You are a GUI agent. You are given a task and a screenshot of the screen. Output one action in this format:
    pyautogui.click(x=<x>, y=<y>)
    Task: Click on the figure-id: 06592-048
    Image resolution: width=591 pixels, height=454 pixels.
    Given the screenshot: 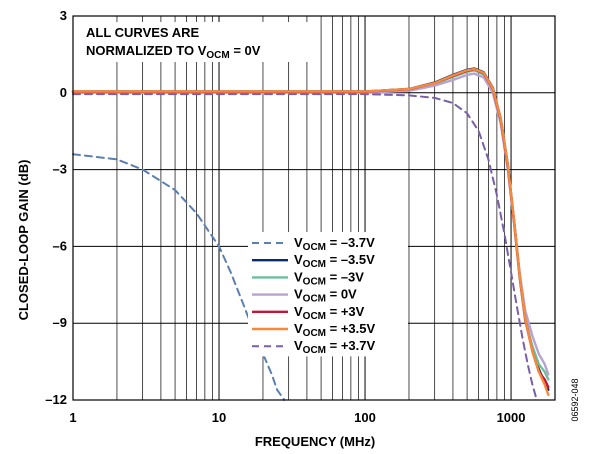 What is the action you would take?
    pyautogui.click(x=575, y=399)
    